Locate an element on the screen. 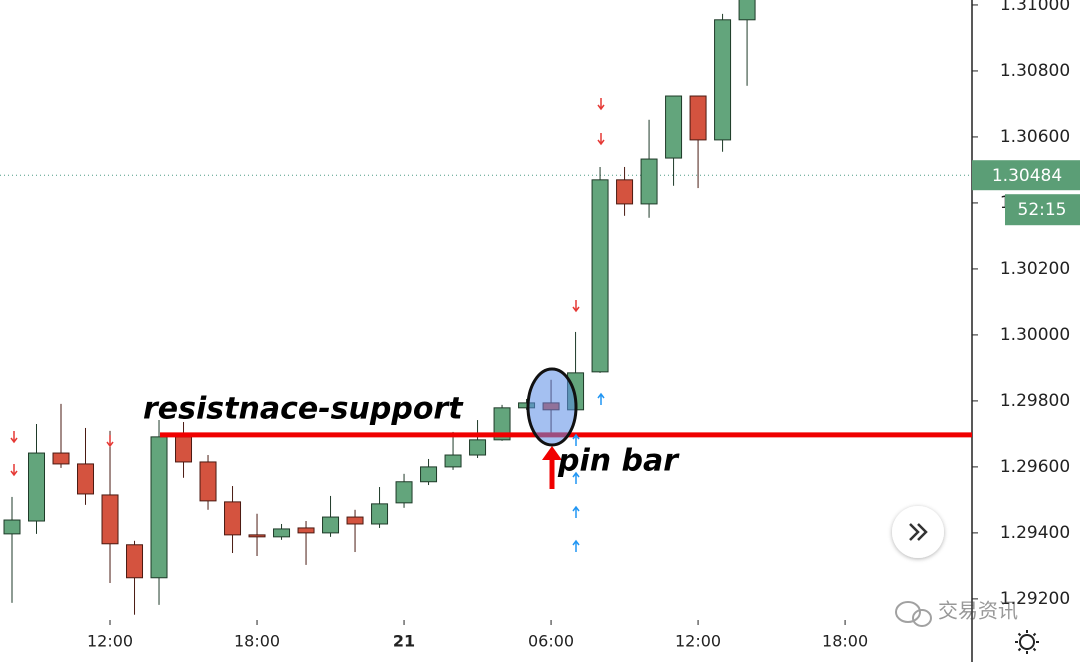 Image resolution: width=1080 pixels, height=662 pixels. last-price-label: 1.30484 is located at coordinates (1027, 176).